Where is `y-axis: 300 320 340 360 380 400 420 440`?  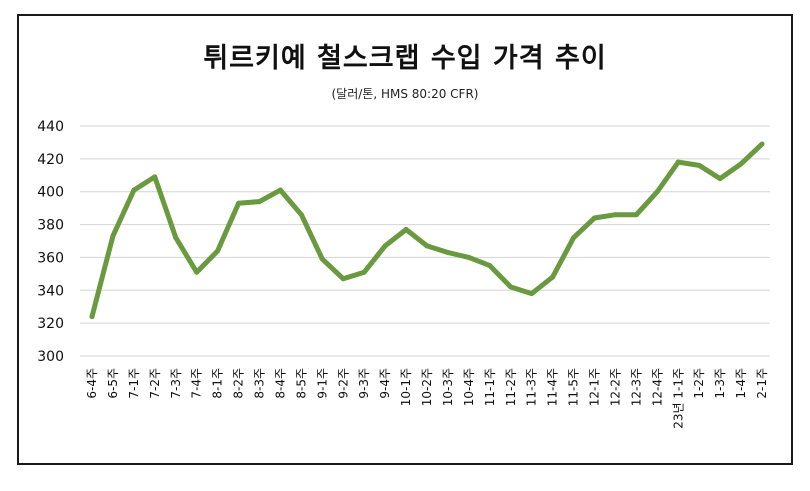 y-axis: 300 320 340 360 380 400 420 440 is located at coordinates (50, 242).